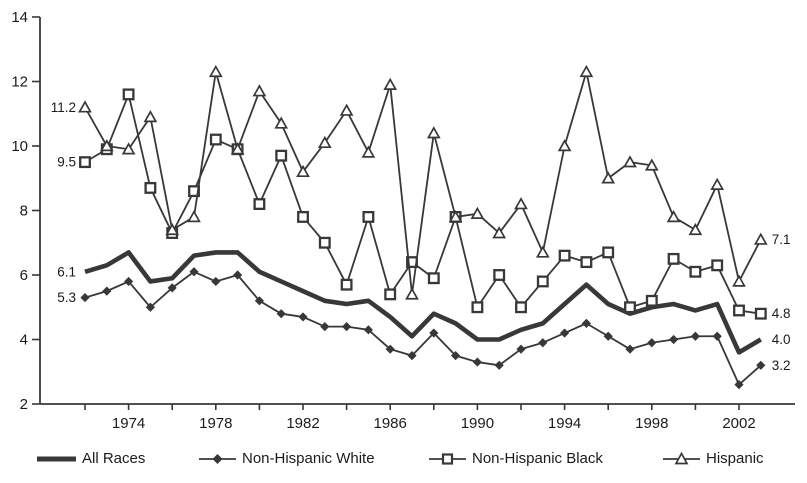 The height and width of the screenshot is (483, 807). Describe the element at coordinates (63, 107) in the screenshot. I see `start-value-label-hispanic: 11.2` at that location.